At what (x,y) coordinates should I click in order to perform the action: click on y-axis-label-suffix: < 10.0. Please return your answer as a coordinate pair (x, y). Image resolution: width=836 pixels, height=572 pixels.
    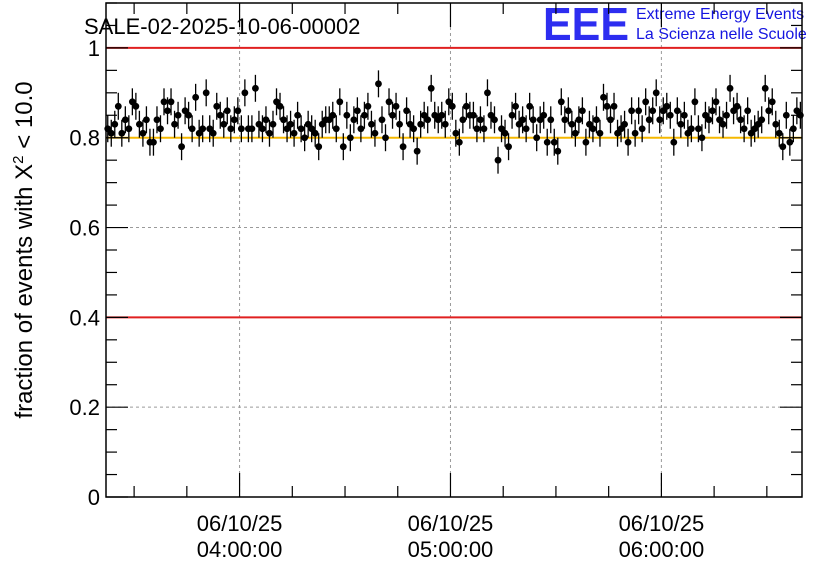
    Looking at the image, I should click on (24, 118).